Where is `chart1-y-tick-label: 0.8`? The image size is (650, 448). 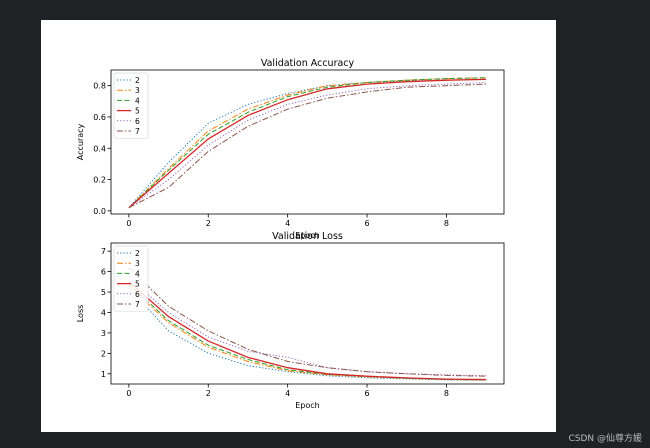 chart1-y-tick-label: 0.8 is located at coordinates (99, 86).